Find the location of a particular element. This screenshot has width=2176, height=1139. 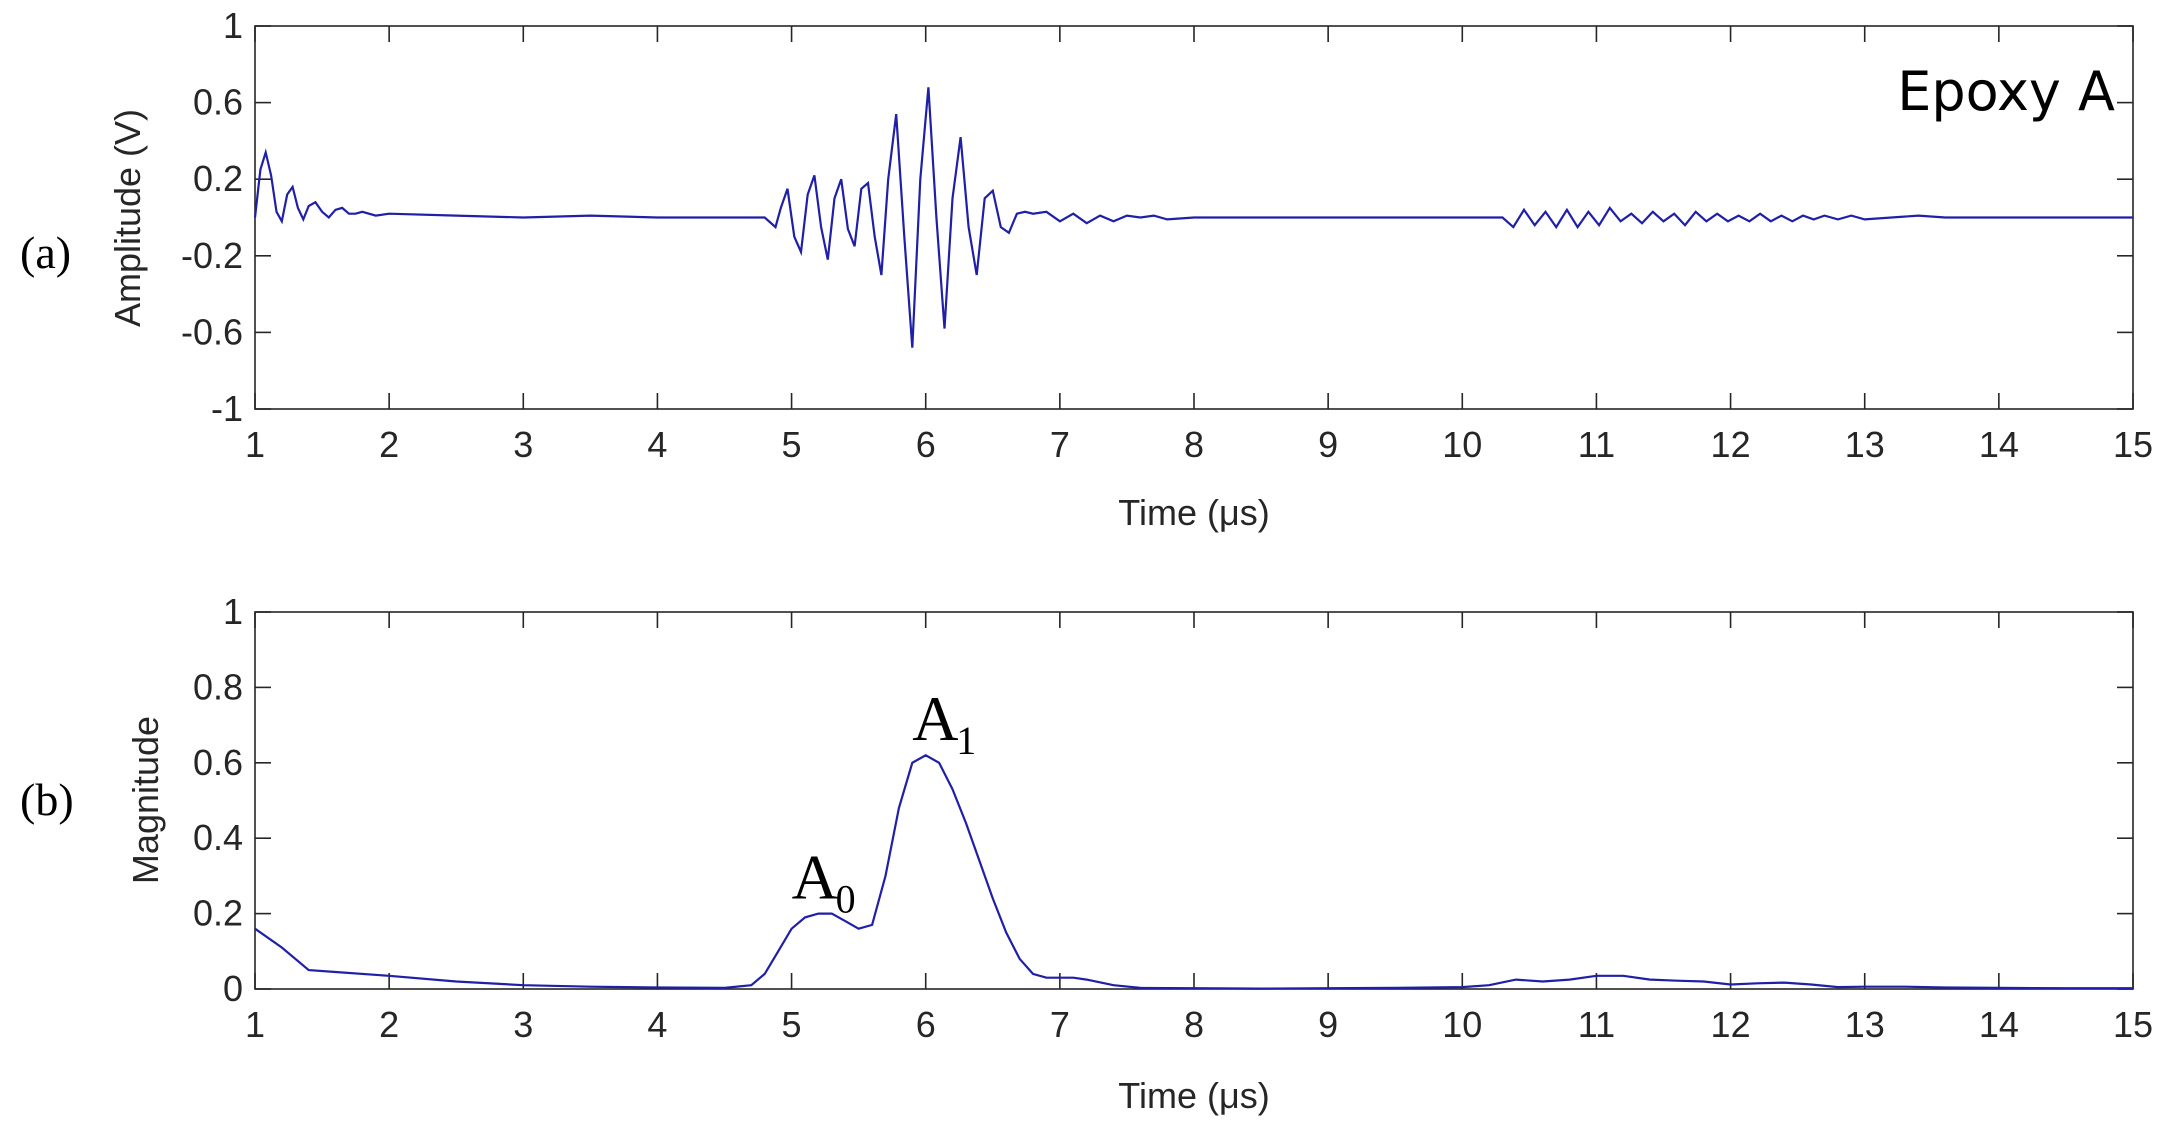

y-tick-label: -0.2 is located at coordinates (212, 255).